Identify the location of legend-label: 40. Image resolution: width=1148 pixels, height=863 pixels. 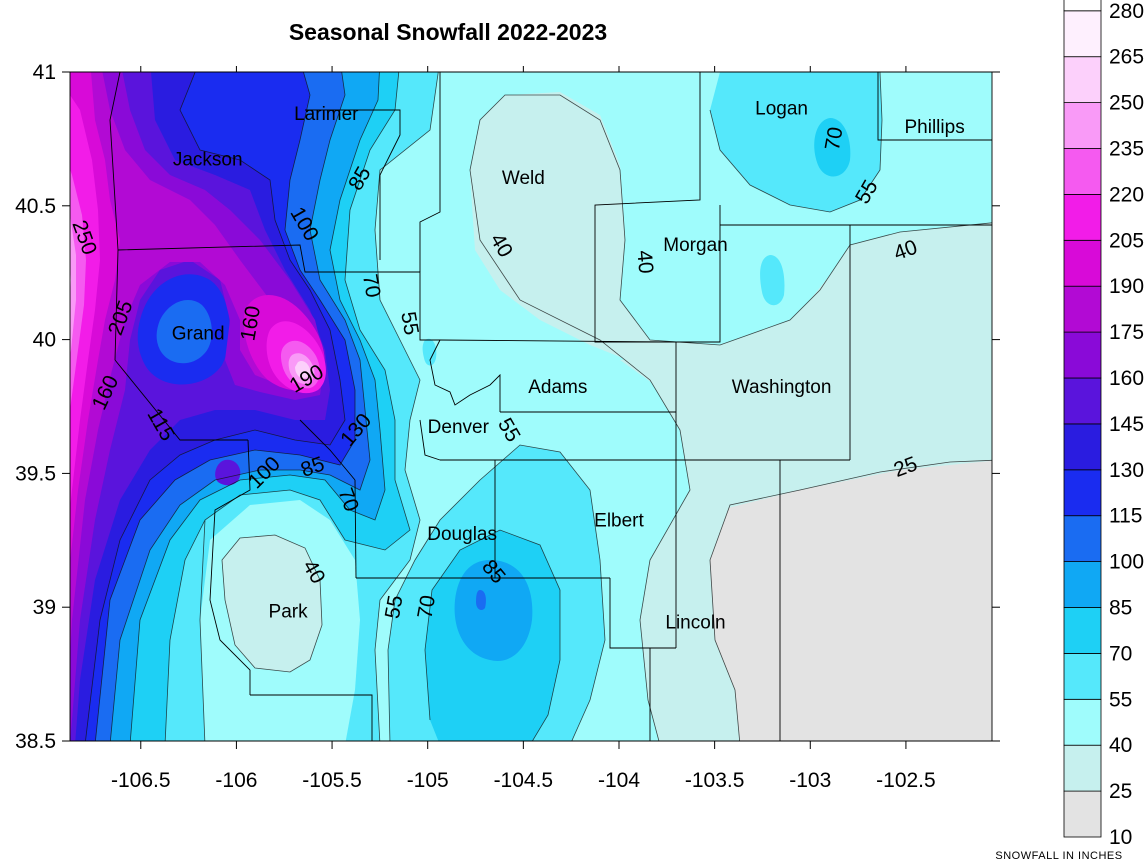
(1120, 745).